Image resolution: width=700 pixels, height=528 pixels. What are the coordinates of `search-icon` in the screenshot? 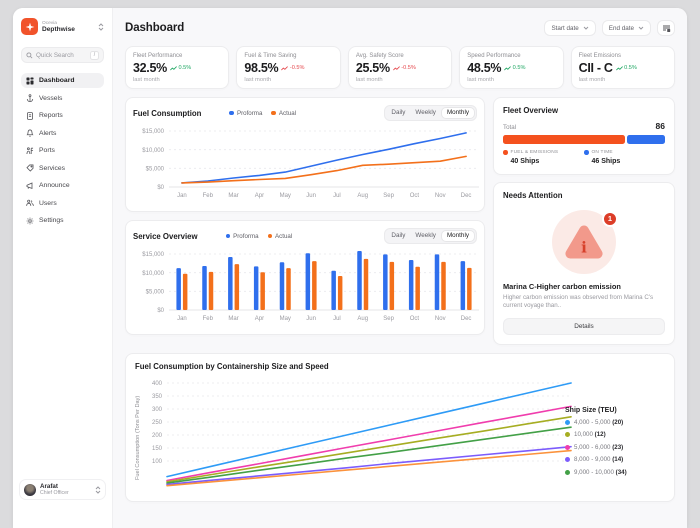 It's located at (29, 55).